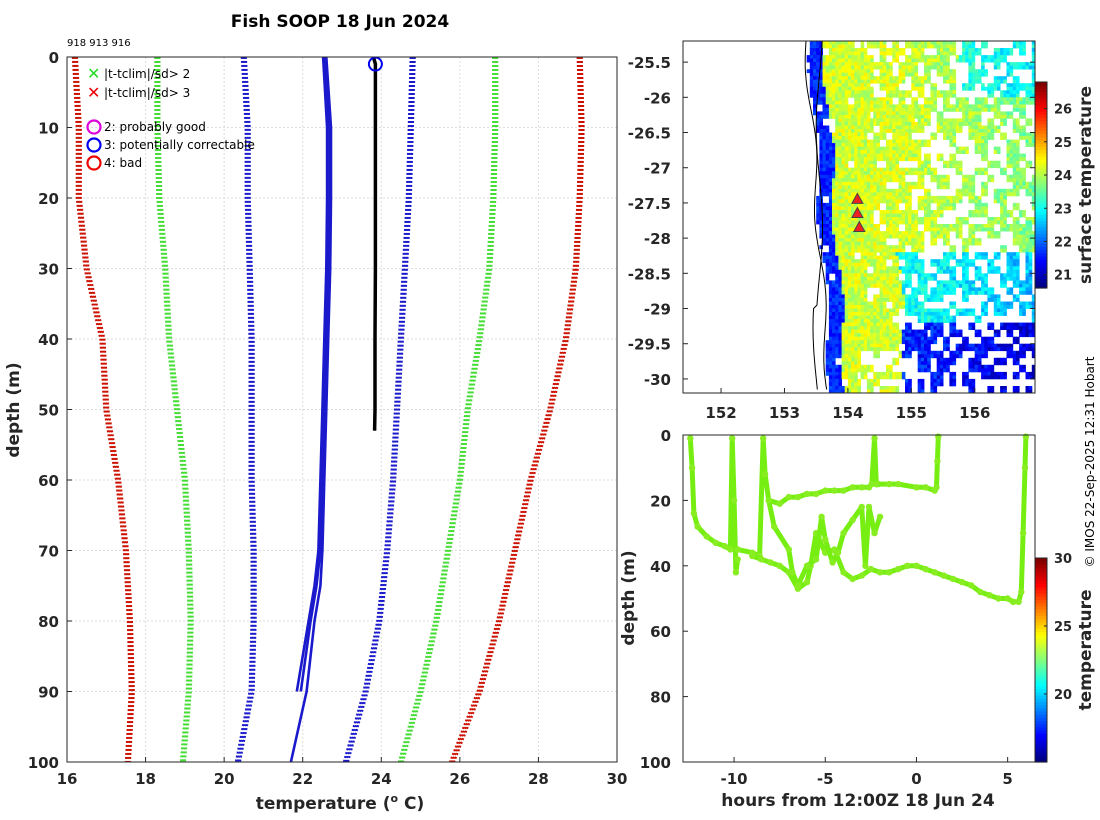  Describe the element at coordinates (1041, 87) in the screenshot. I see `sst-colorbar-swatch` at that location.